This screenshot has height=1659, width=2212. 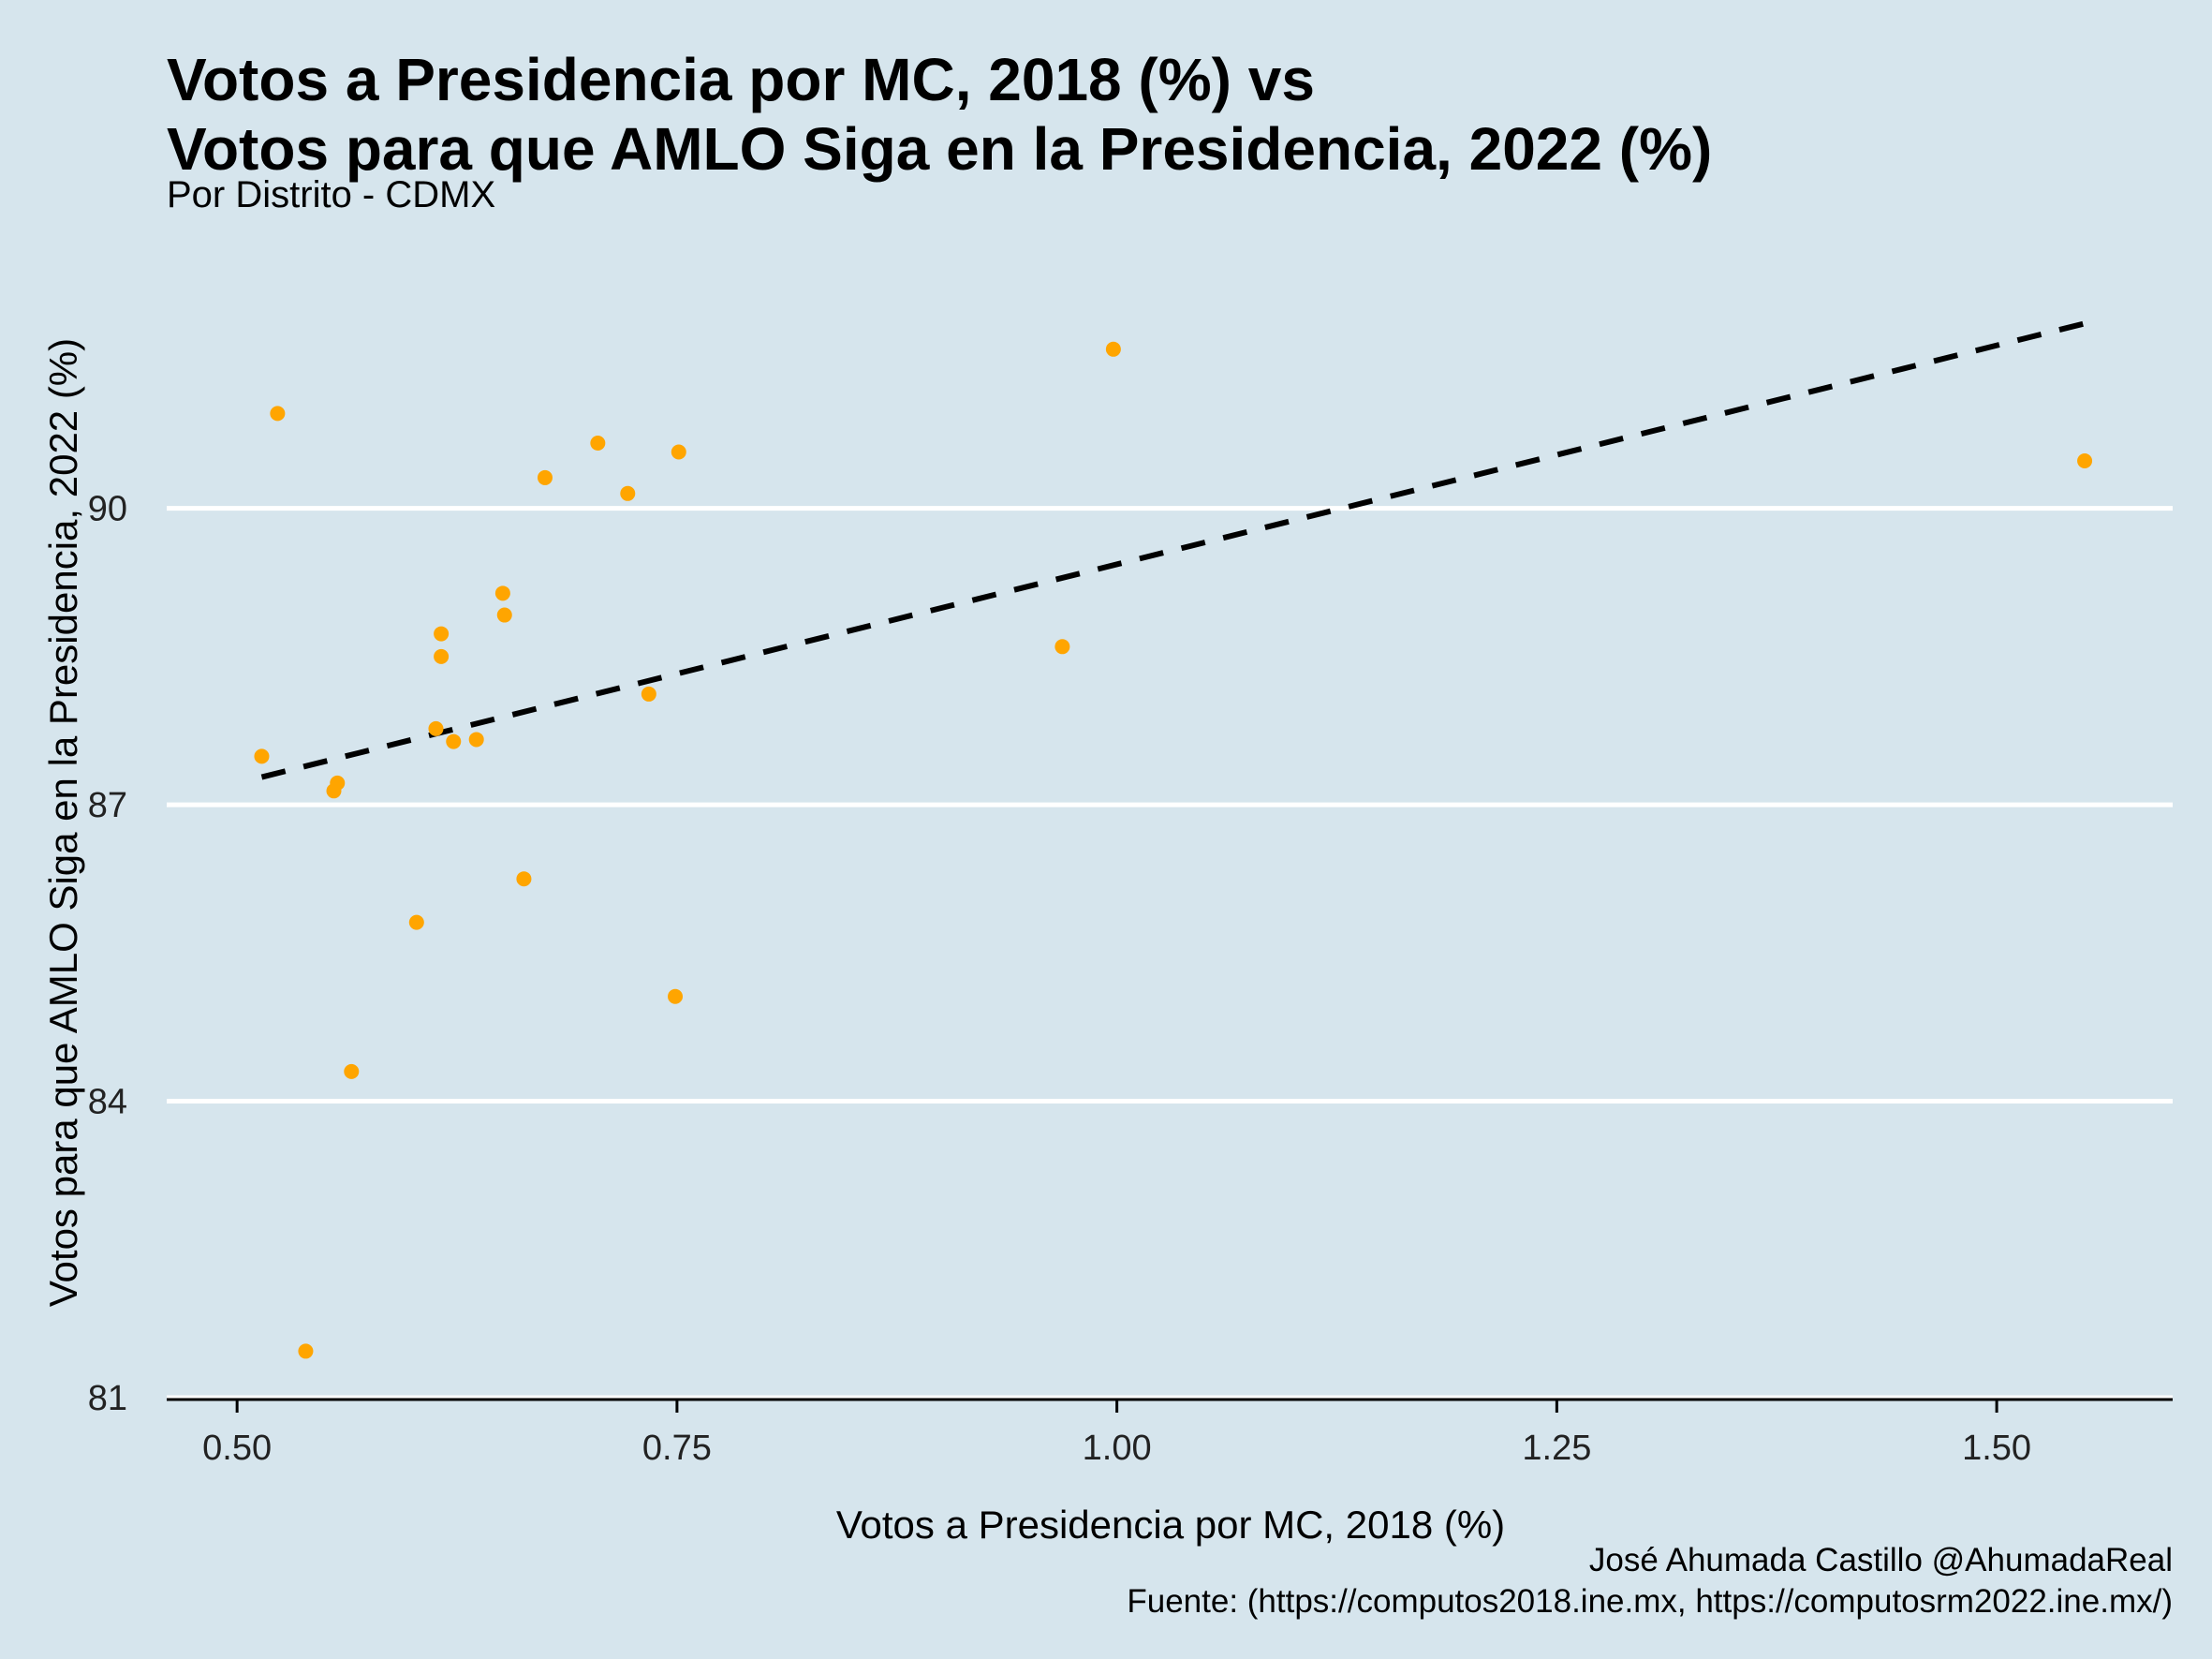 What do you see at coordinates (677, 1448) in the screenshot?
I see `x-tick-label-0.75: 0.75` at bounding box center [677, 1448].